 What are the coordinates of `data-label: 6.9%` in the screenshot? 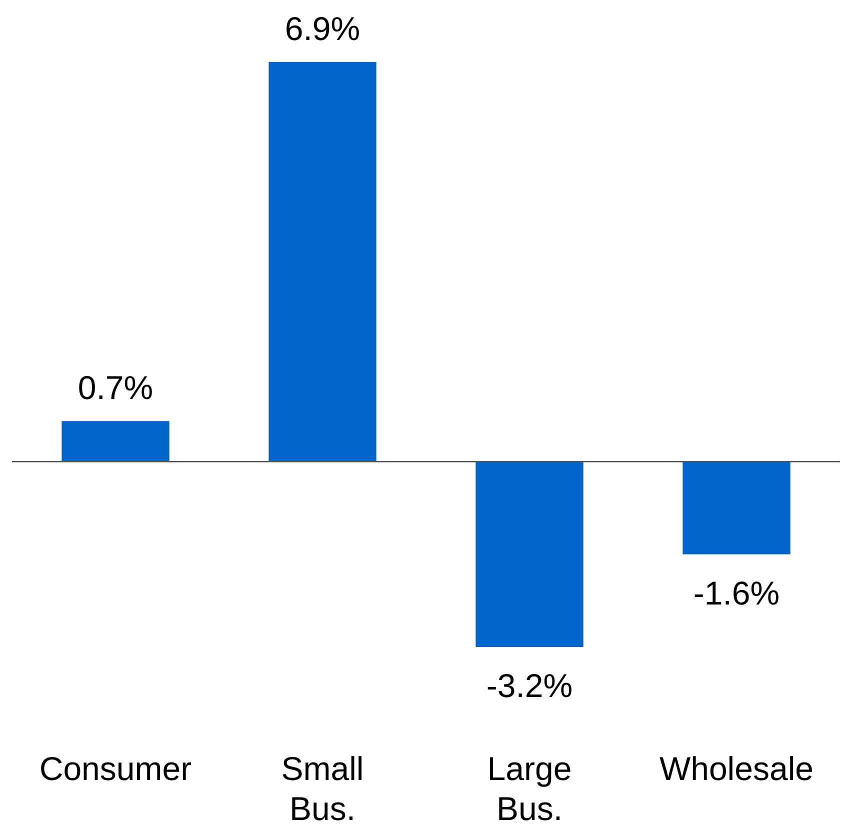 It's located at (322, 28).